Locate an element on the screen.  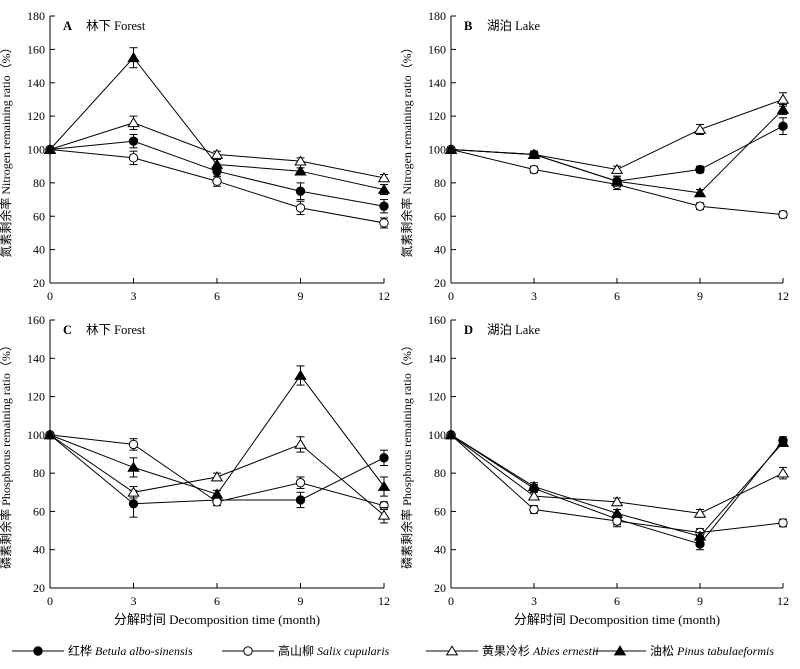
legend-item: 油松 Pinus tabulaeformis is located at coordinates (684, 651).